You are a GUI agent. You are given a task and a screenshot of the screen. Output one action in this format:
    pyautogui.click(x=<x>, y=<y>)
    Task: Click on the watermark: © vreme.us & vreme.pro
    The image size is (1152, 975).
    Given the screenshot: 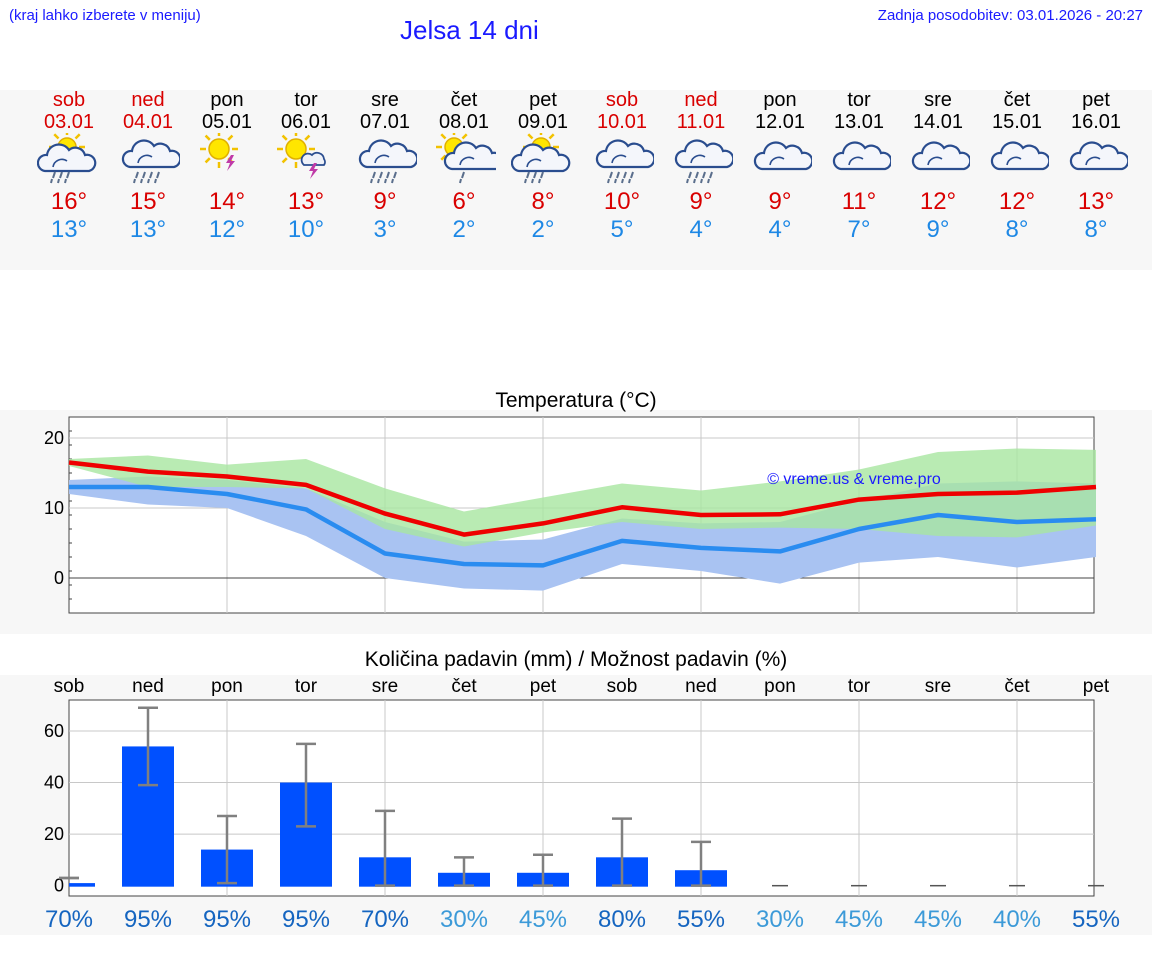 What is the action you would take?
    pyautogui.click(x=854, y=479)
    